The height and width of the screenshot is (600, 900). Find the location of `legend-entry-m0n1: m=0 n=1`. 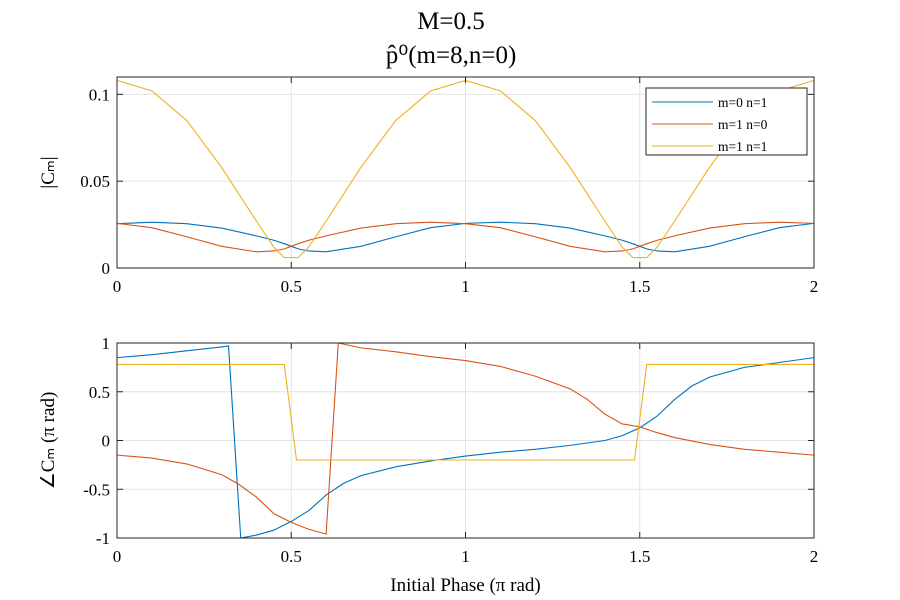

legend-entry-m0n1: m=0 n=1 is located at coordinates (709, 102).